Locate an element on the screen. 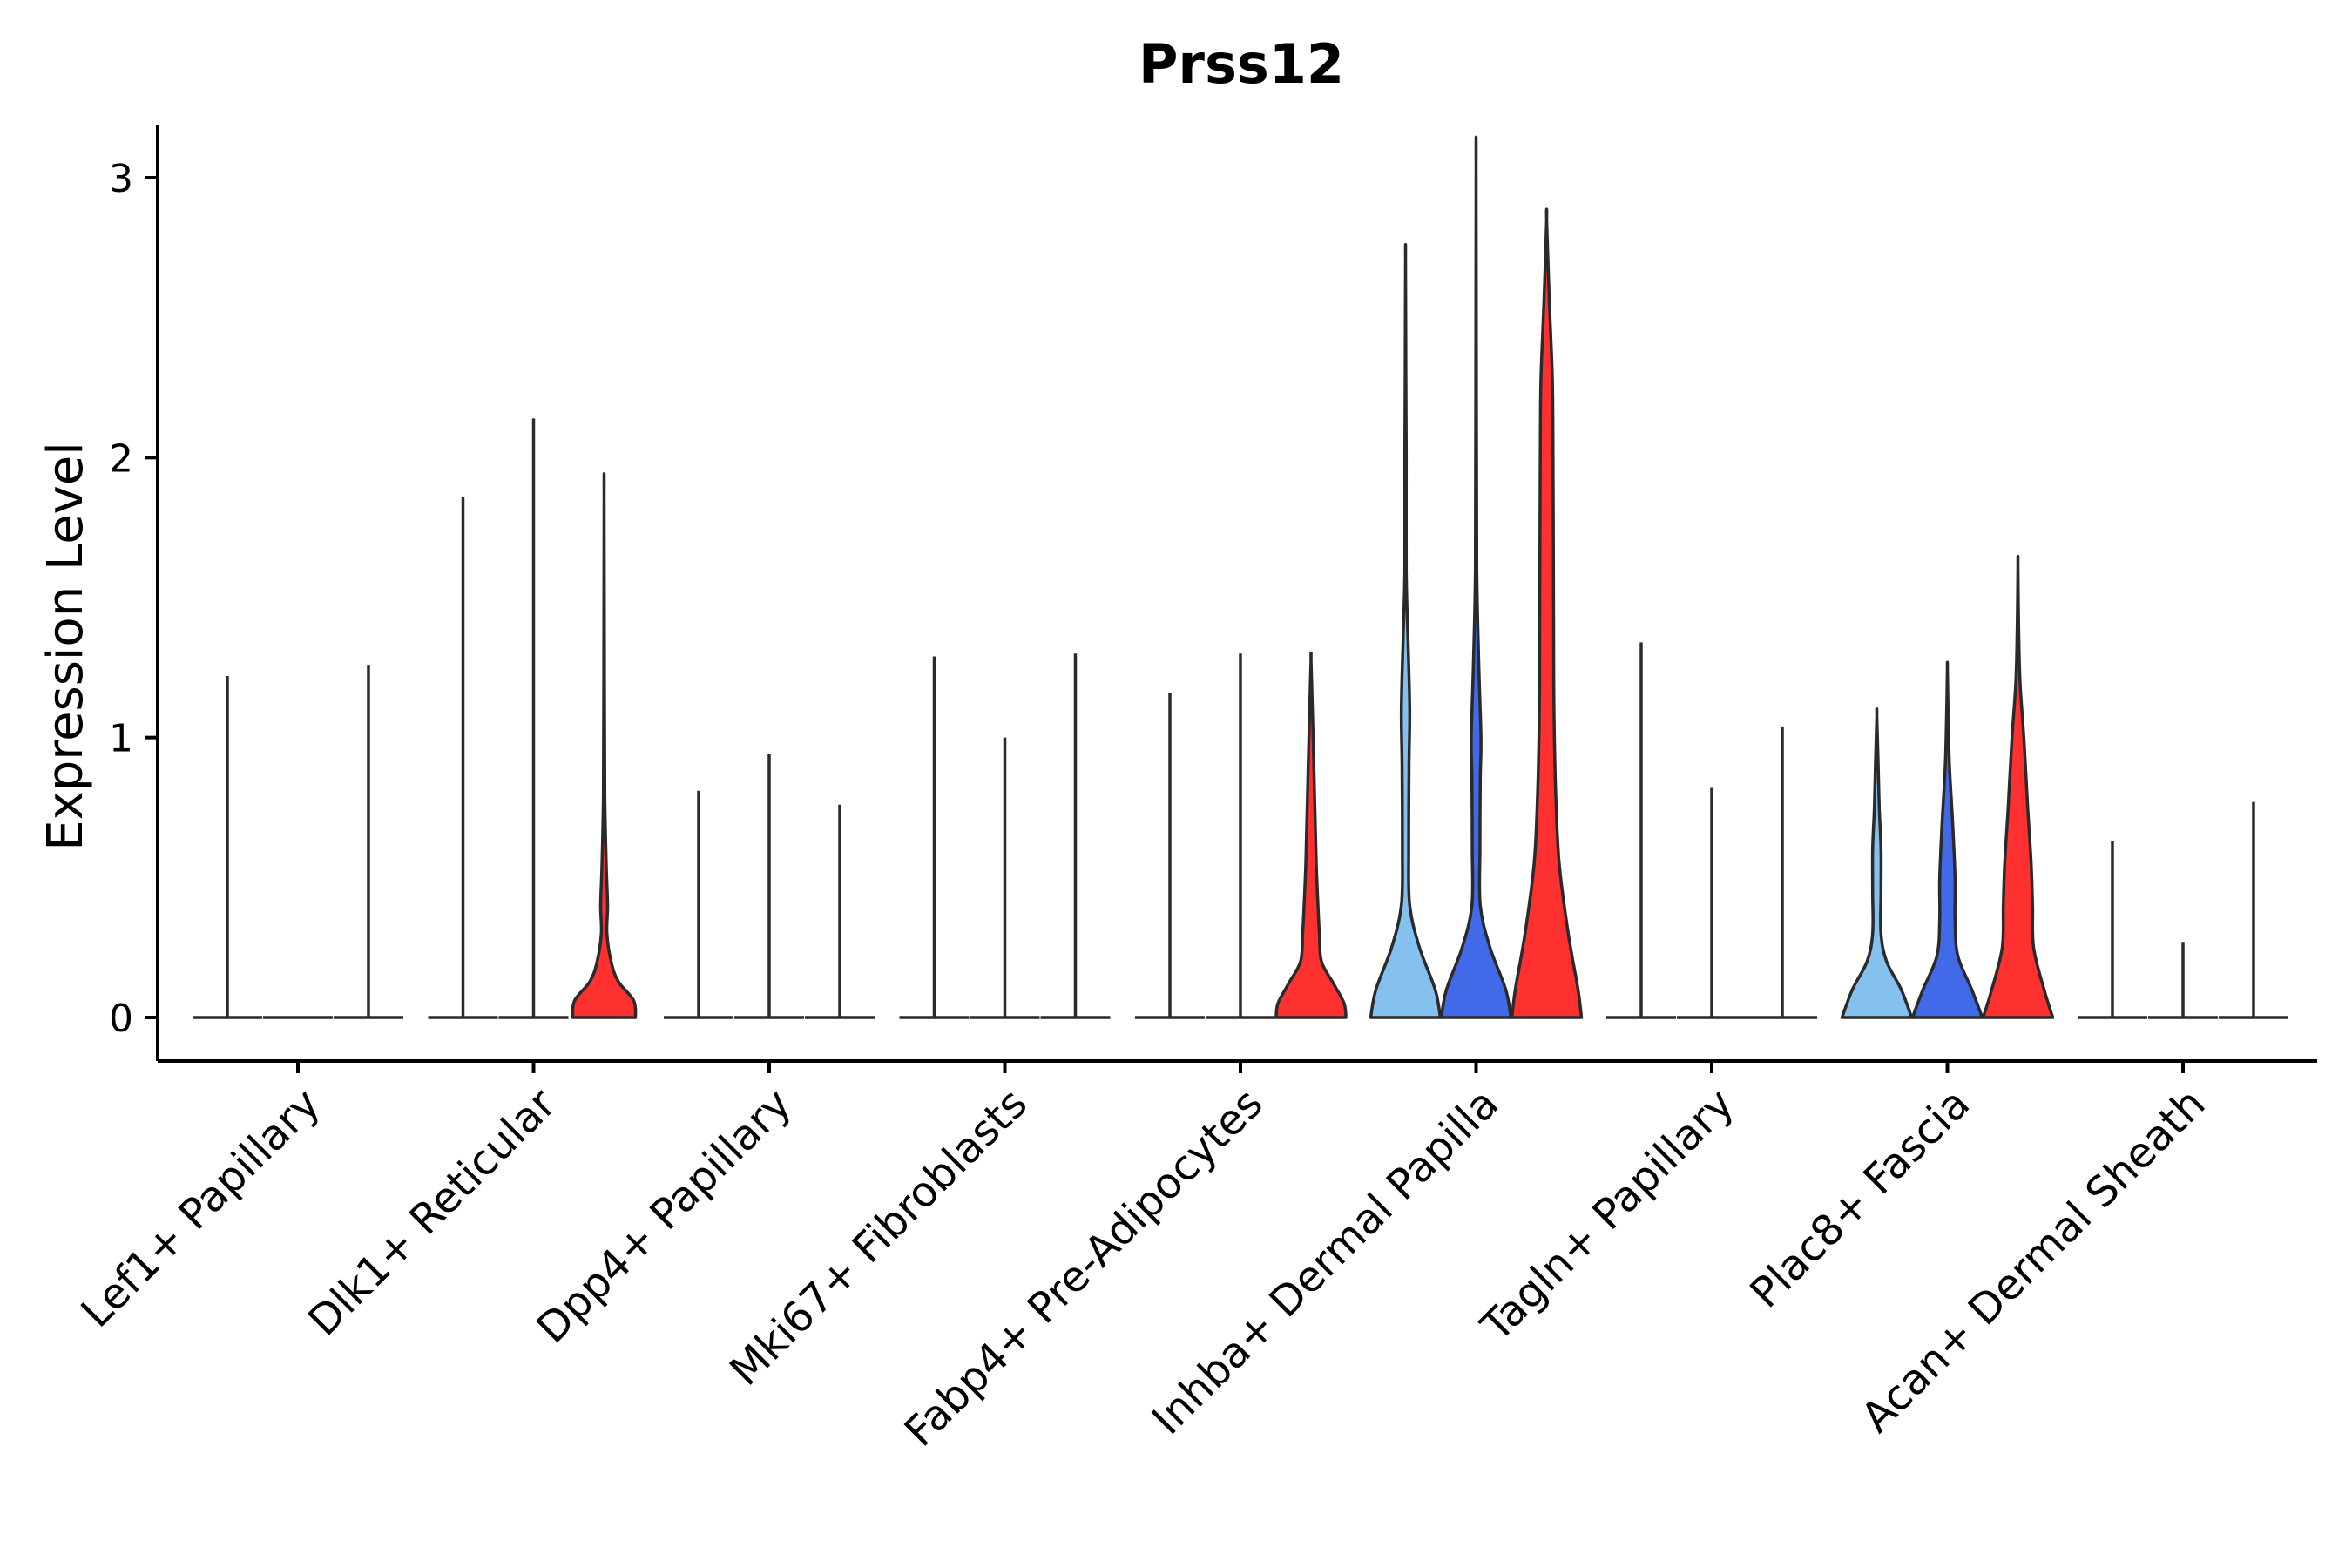  x-tick-label-dpp4-papillary: Dpp4+ Papillary is located at coordinates (664, 1216).